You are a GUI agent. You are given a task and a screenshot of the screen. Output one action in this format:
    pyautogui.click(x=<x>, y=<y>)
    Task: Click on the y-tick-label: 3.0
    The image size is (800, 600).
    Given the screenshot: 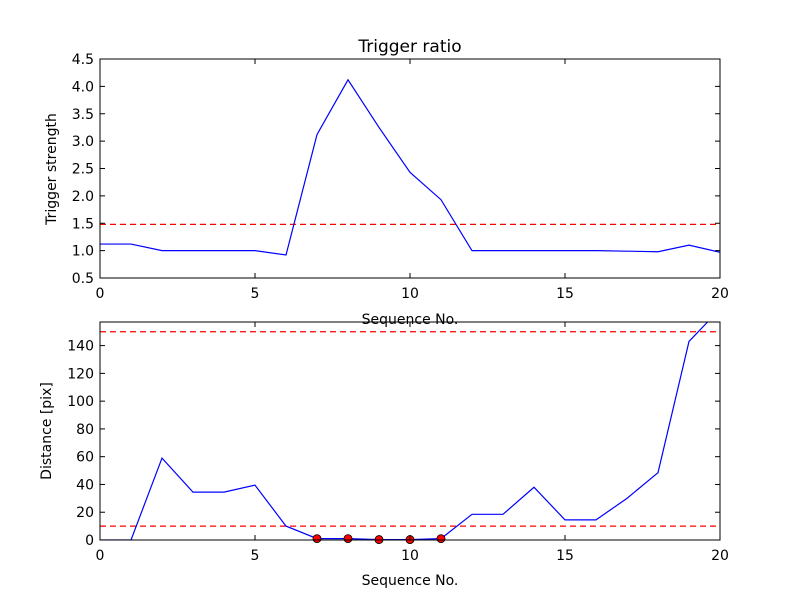 What is the action you would take?
    pyautogui.click(x=83, y=142)
    